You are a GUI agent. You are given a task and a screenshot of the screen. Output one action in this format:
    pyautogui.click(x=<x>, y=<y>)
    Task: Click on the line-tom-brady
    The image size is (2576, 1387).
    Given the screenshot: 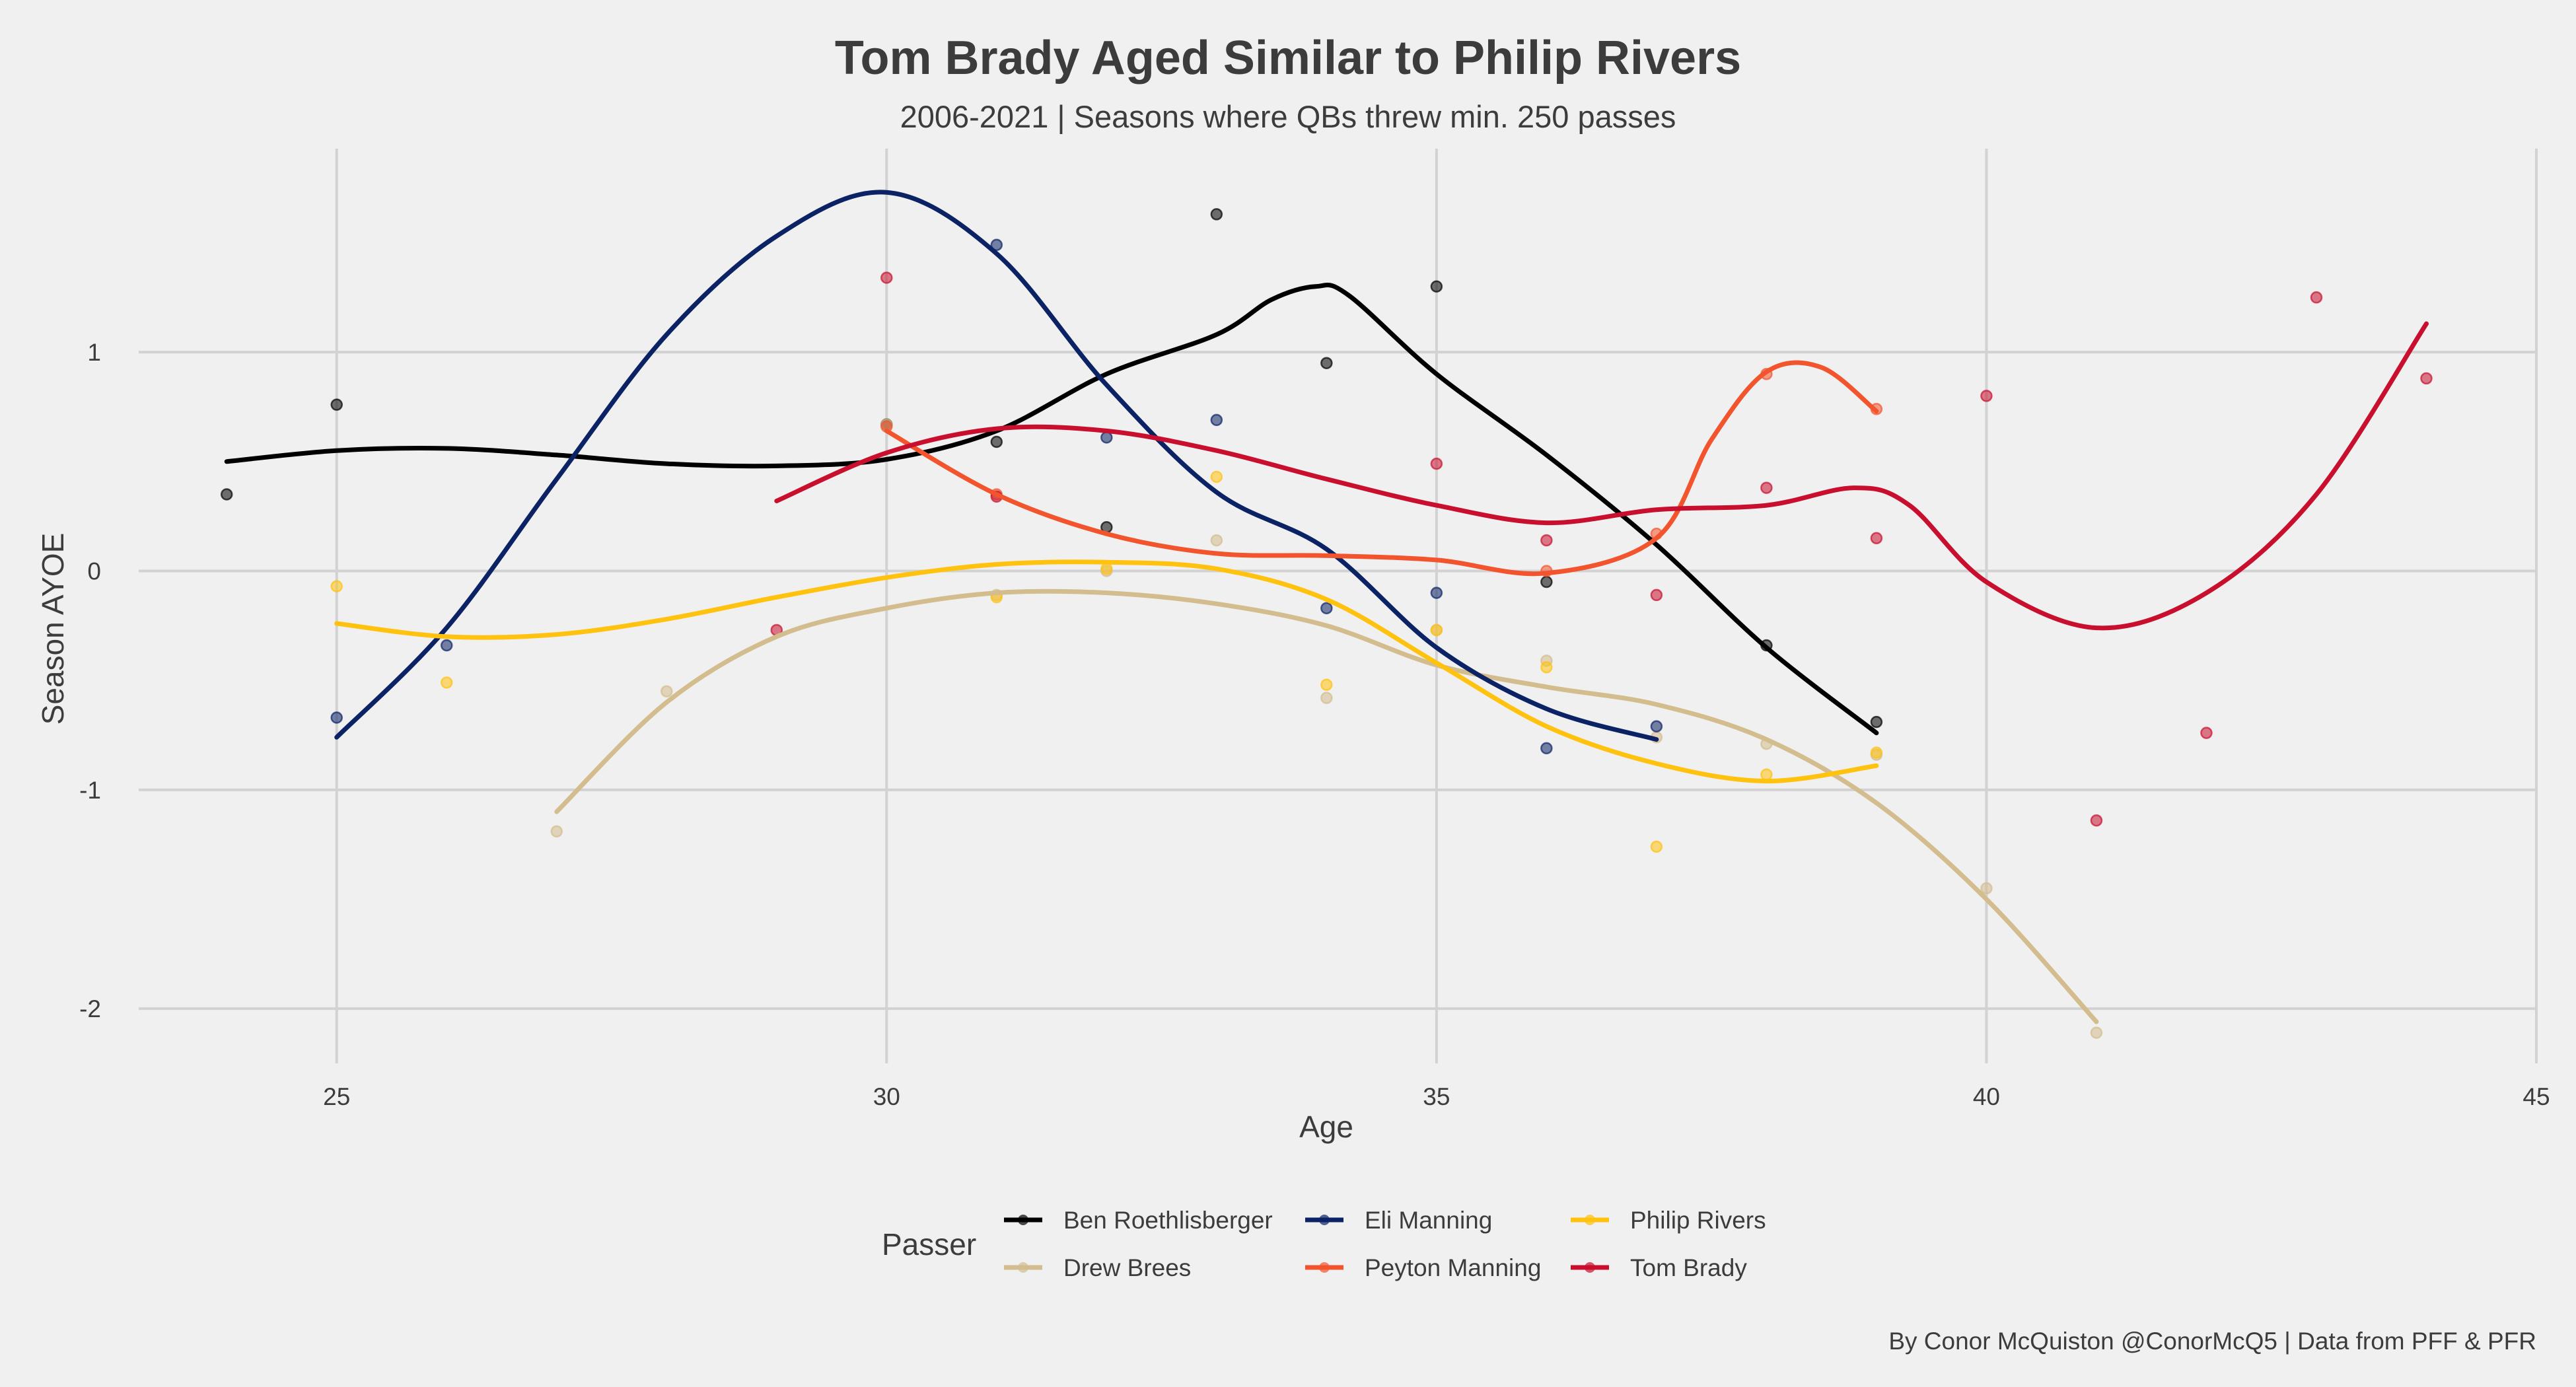 What is the action you would take?
    pyautogui.click(x=1602, y=476)
    